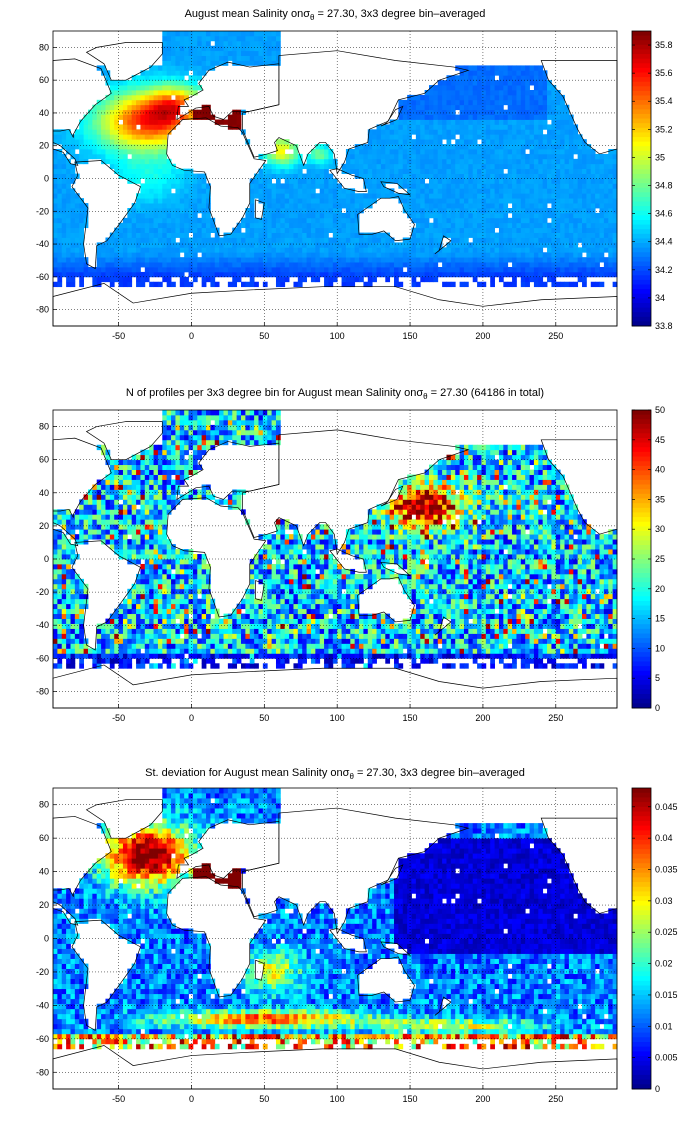 The width and height of the screenshot is (696, 1140). What do you see at coordinates (312, 17) in the screenshot?
I see `title-subscript: θ` at bounding box center [312, 17].